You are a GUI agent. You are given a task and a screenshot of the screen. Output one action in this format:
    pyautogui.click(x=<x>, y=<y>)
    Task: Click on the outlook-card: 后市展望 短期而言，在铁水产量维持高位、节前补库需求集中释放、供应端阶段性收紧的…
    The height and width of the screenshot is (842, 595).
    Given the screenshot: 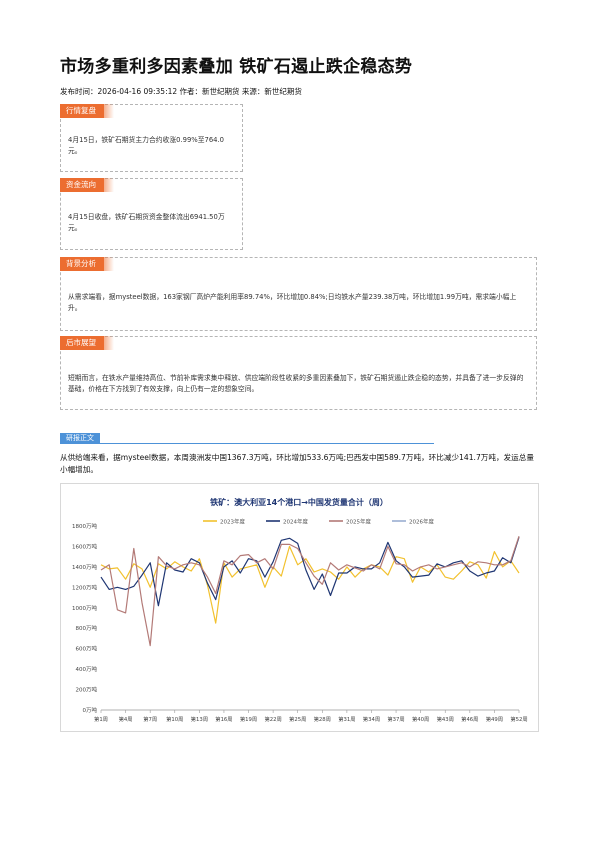 What is the action you would take?
    pyautogui.click(x=298, y=373)
    